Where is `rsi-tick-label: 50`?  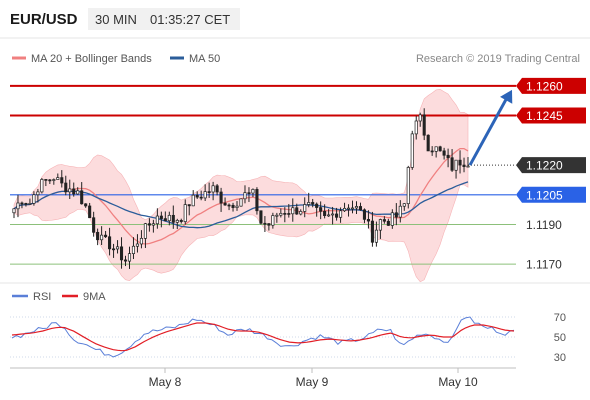
rsi-tick-label: 50 is located at coordinates (560, 338).